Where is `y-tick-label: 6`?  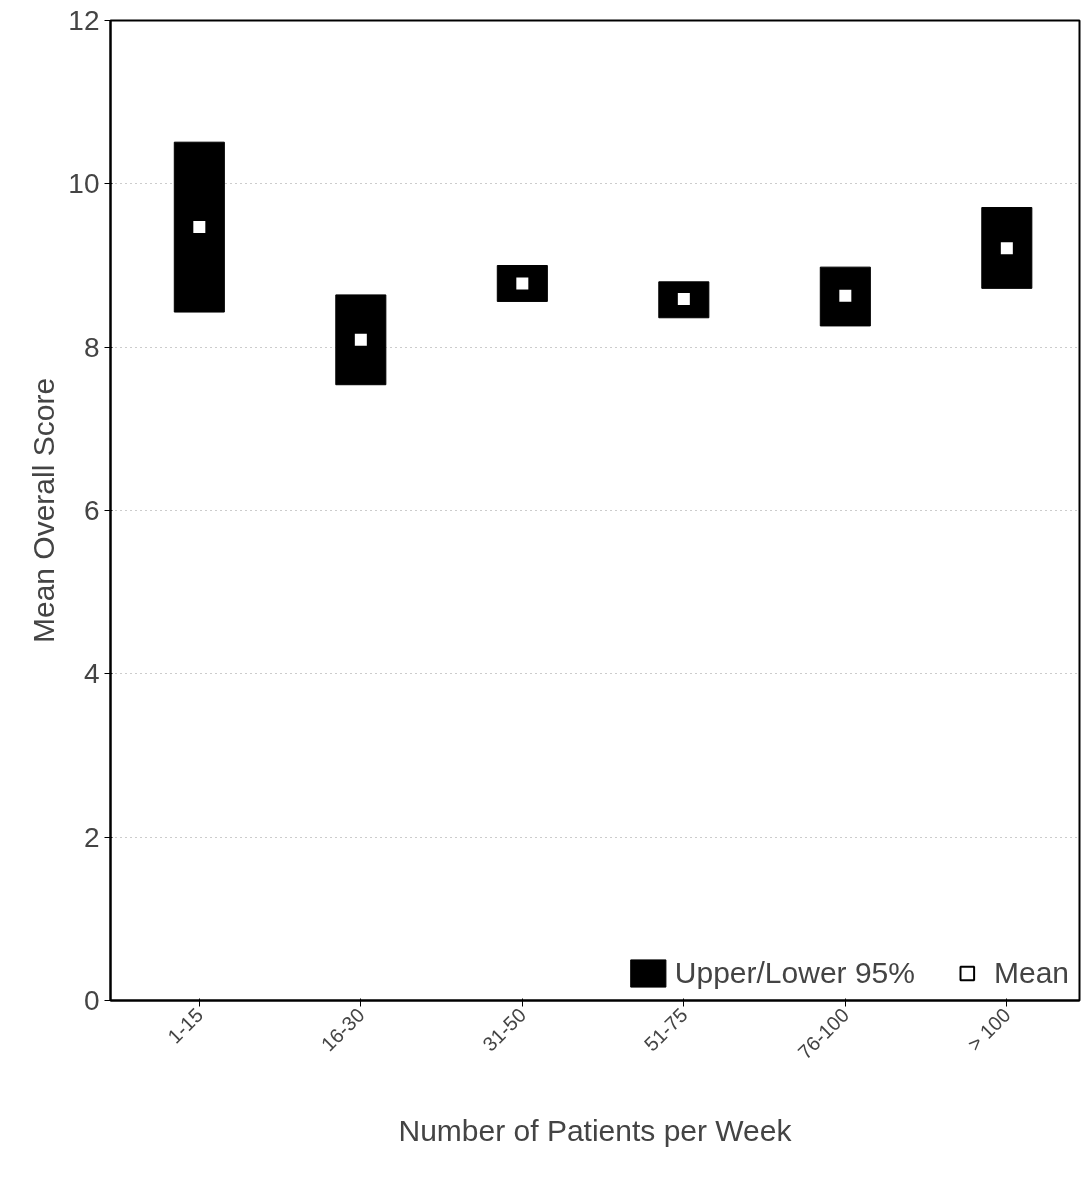
y-tick-label: 6 is located at coordinates (91, 510).